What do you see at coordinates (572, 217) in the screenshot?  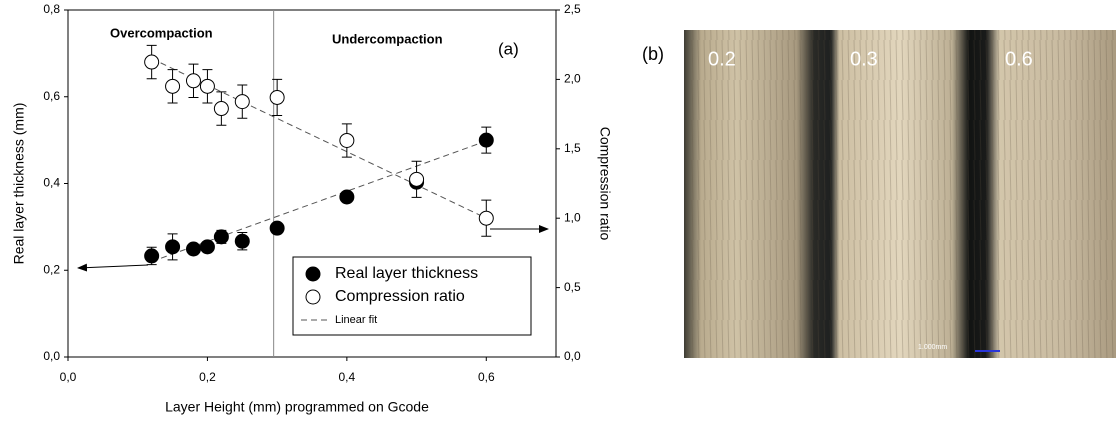 I see `y2-tick-label: 1,0` at bounding box center [572, 217].